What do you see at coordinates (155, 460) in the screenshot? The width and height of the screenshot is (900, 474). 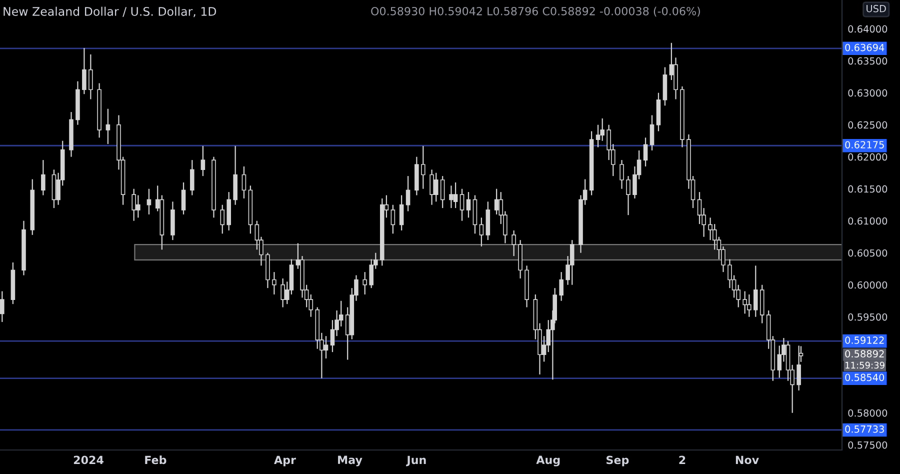 I see `x-tick-label: Feb` at bounding box center [155, 460].